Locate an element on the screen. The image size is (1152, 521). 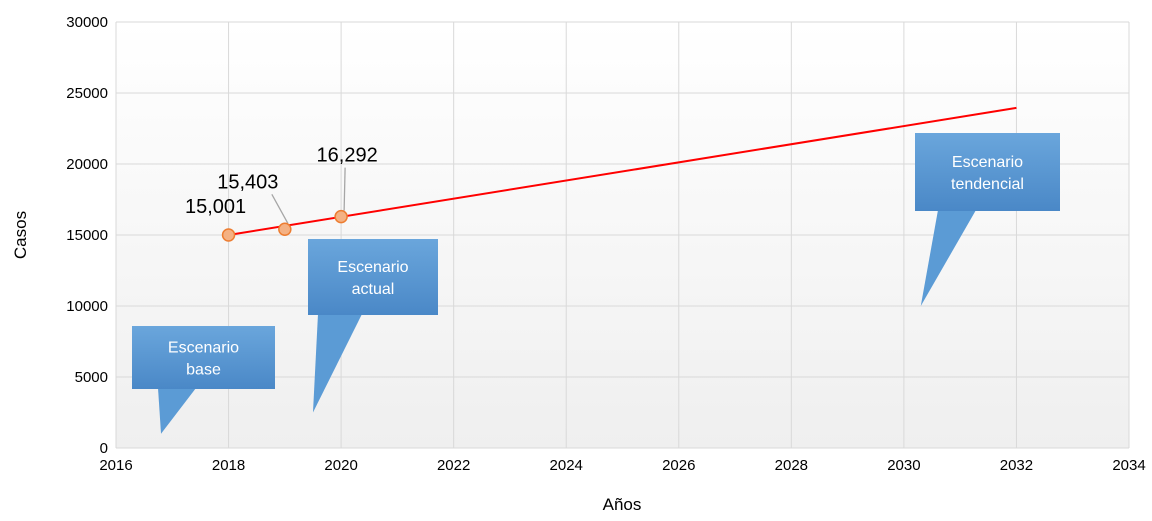
x-tick-label: 2020 is located at coordinates (340, 465).